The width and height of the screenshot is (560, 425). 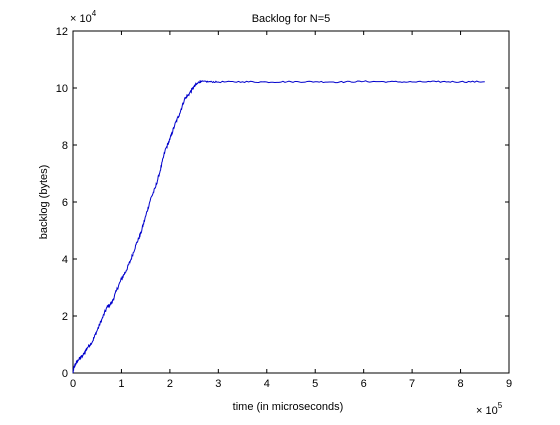 What do you see at coordinates (170, 384) in the screenshot?
I see `x-tick-label: 2` at bounding box center [170, 384].